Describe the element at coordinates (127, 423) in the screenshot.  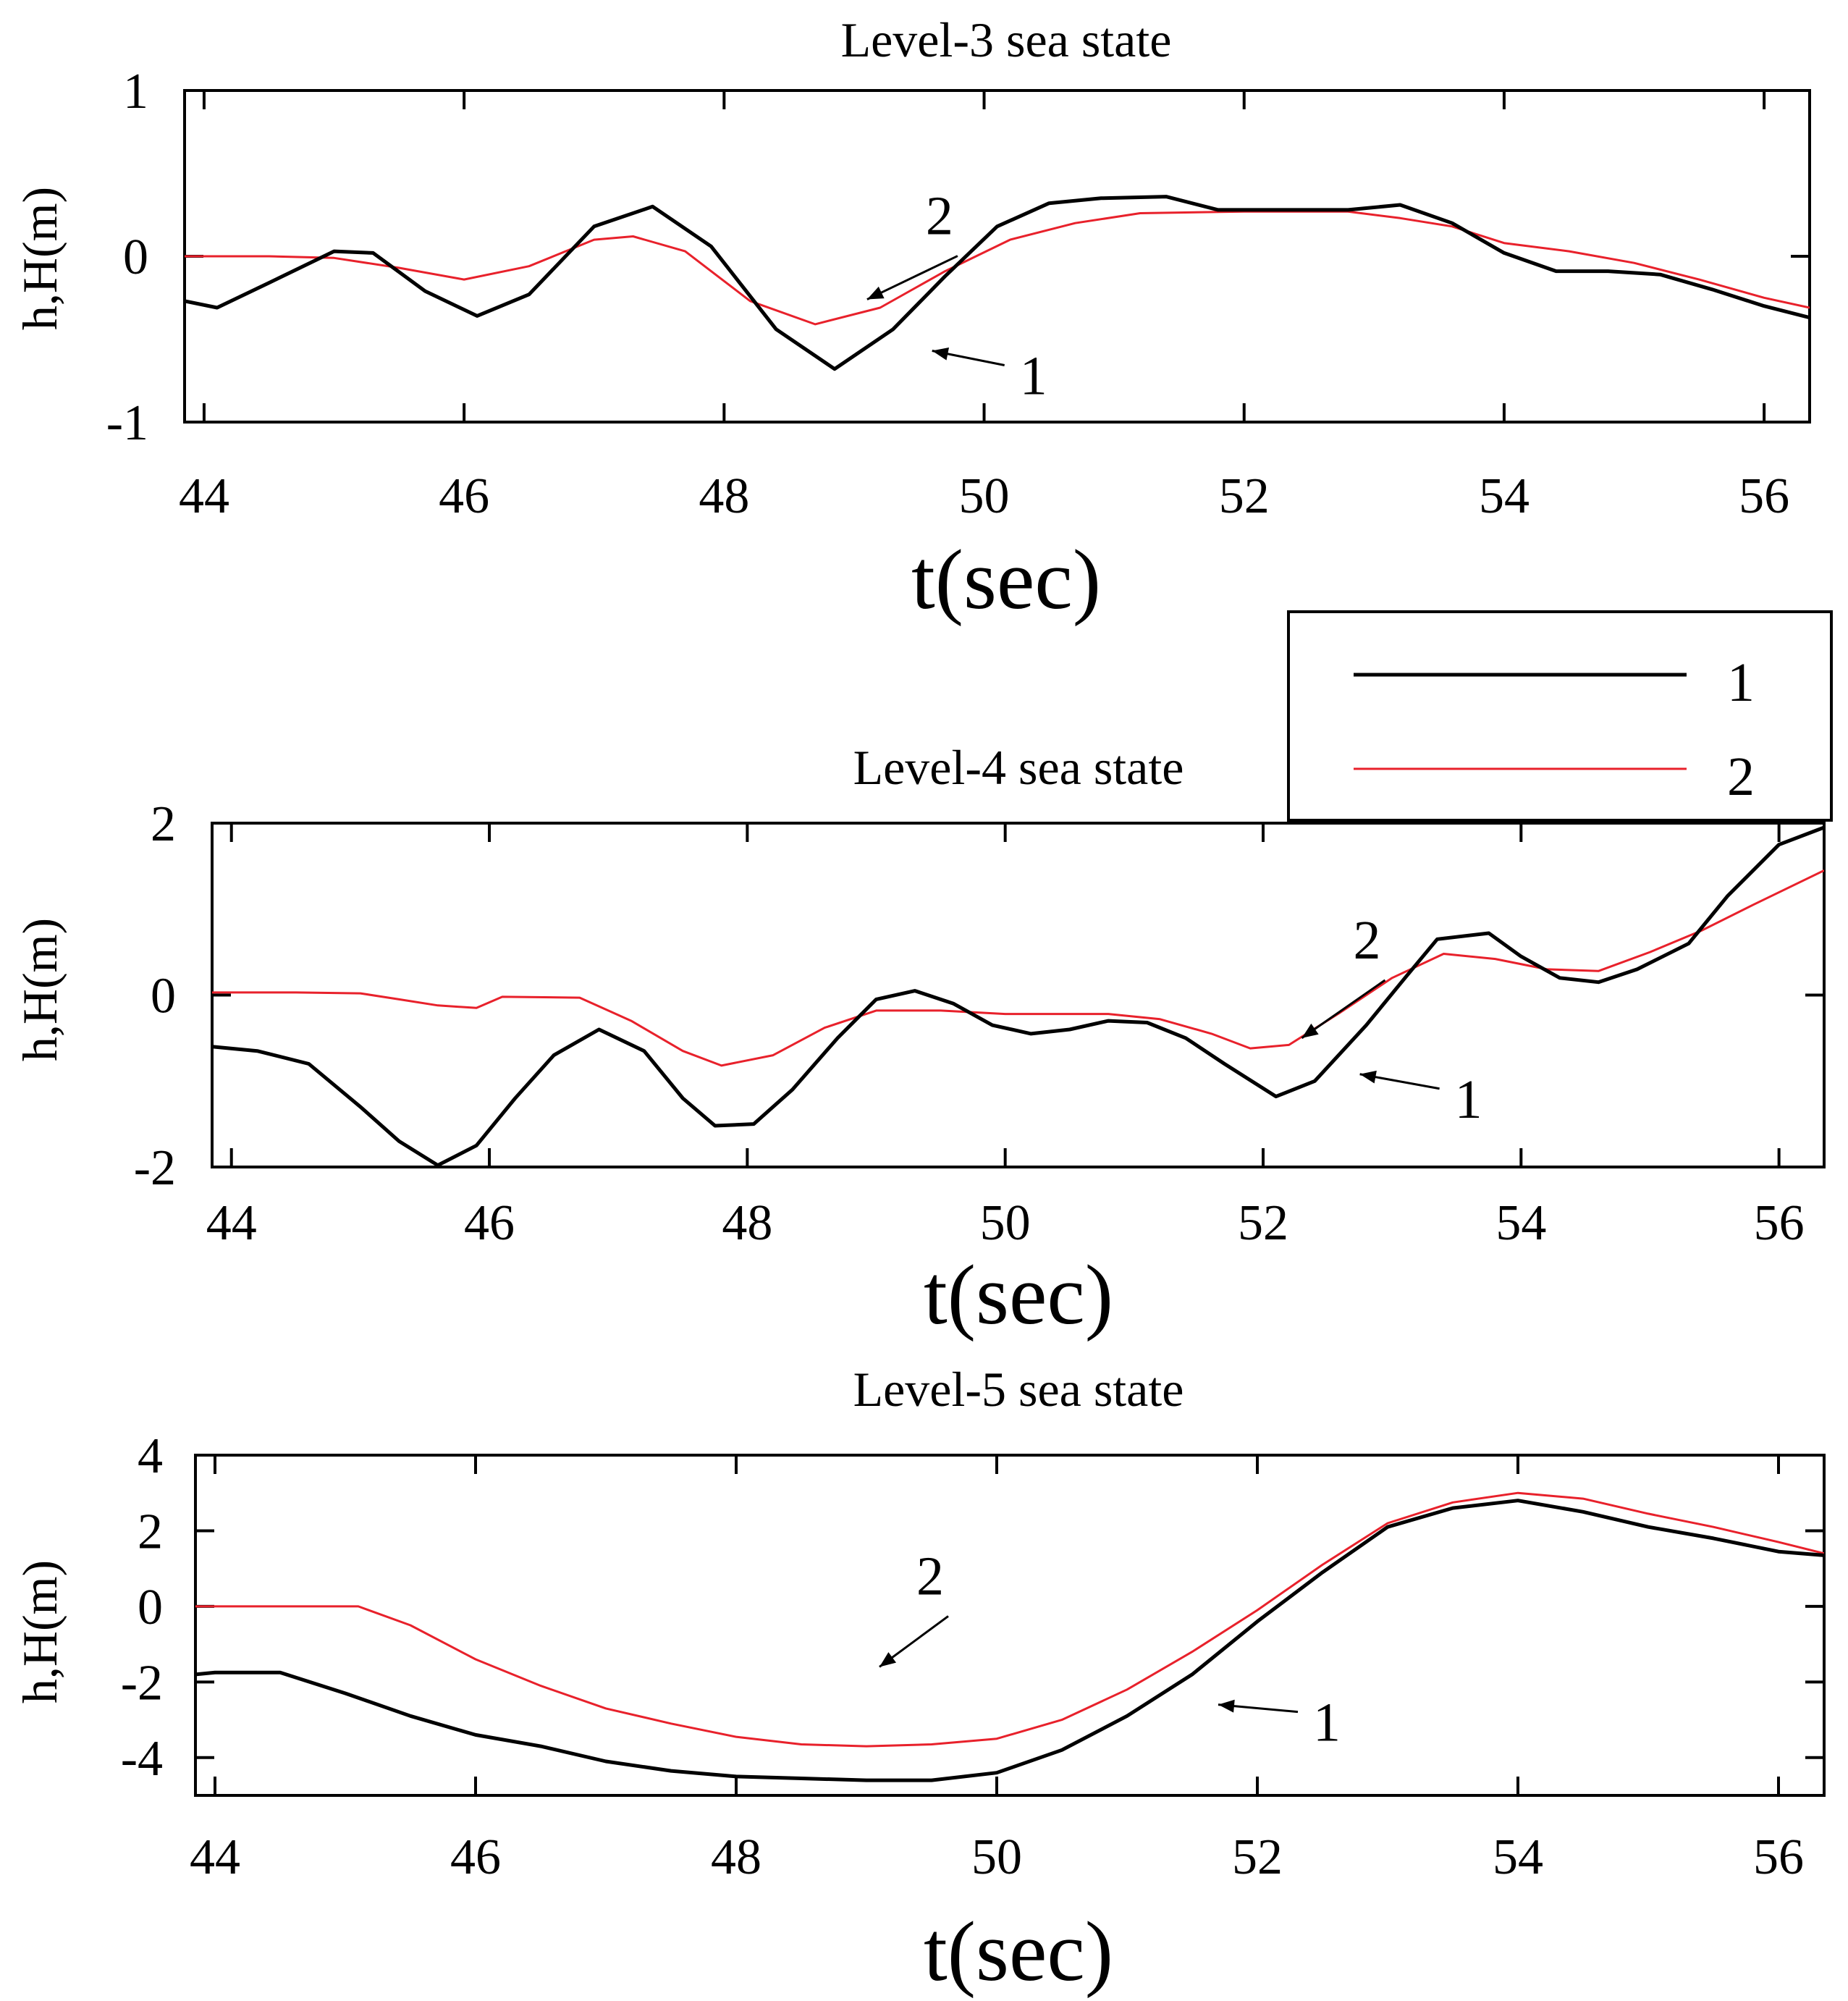
I see `y-tick-label: -1` at that location.